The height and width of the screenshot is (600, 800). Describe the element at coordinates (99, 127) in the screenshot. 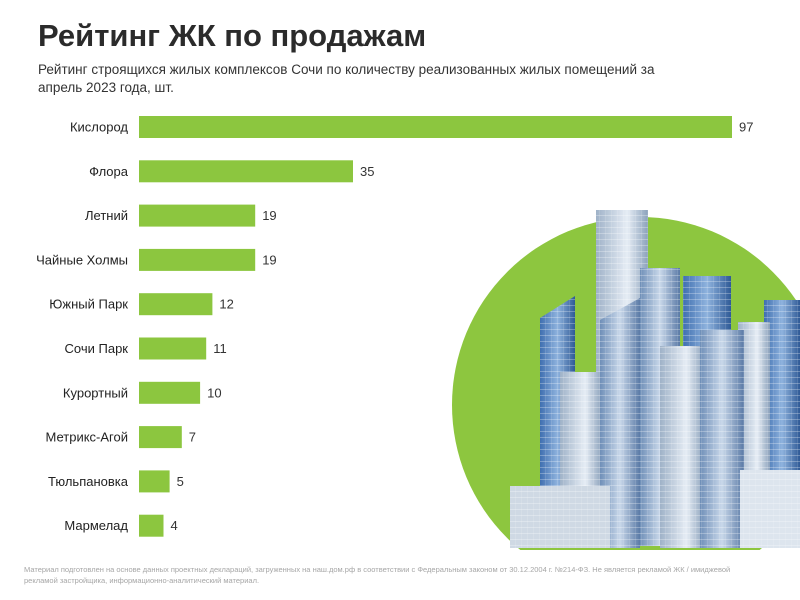

I see `category-label: Кислород` at that location.